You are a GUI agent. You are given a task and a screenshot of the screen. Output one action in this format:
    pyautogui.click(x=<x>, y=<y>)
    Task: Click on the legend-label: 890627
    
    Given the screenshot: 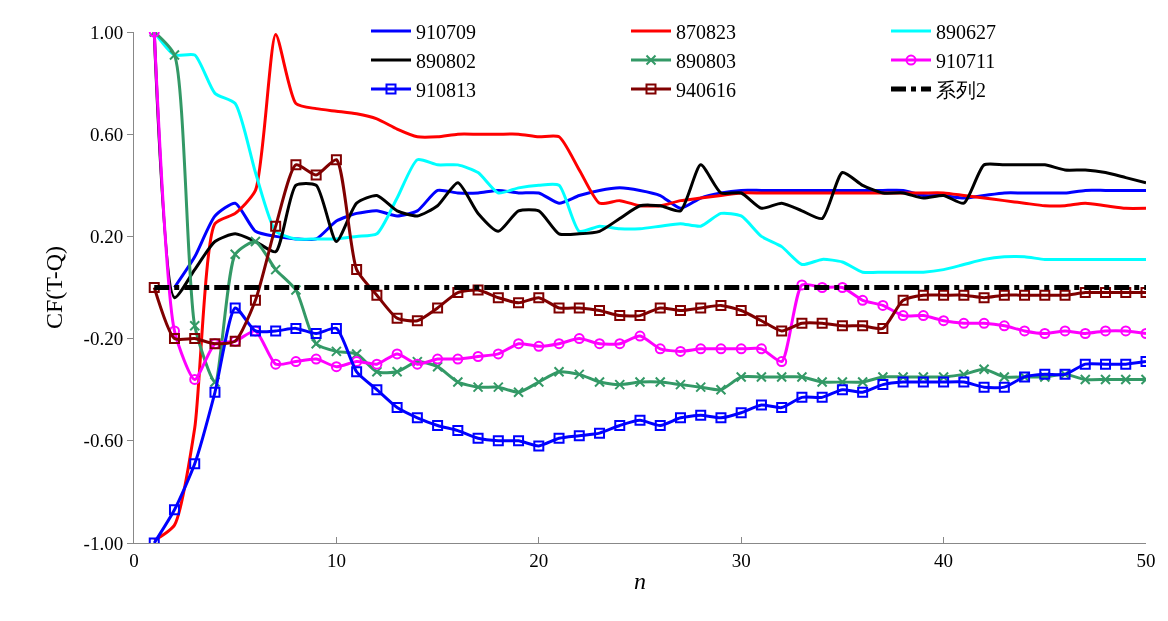 What is the action you would take?
    pyautogui.click(x=966, y=31)
    